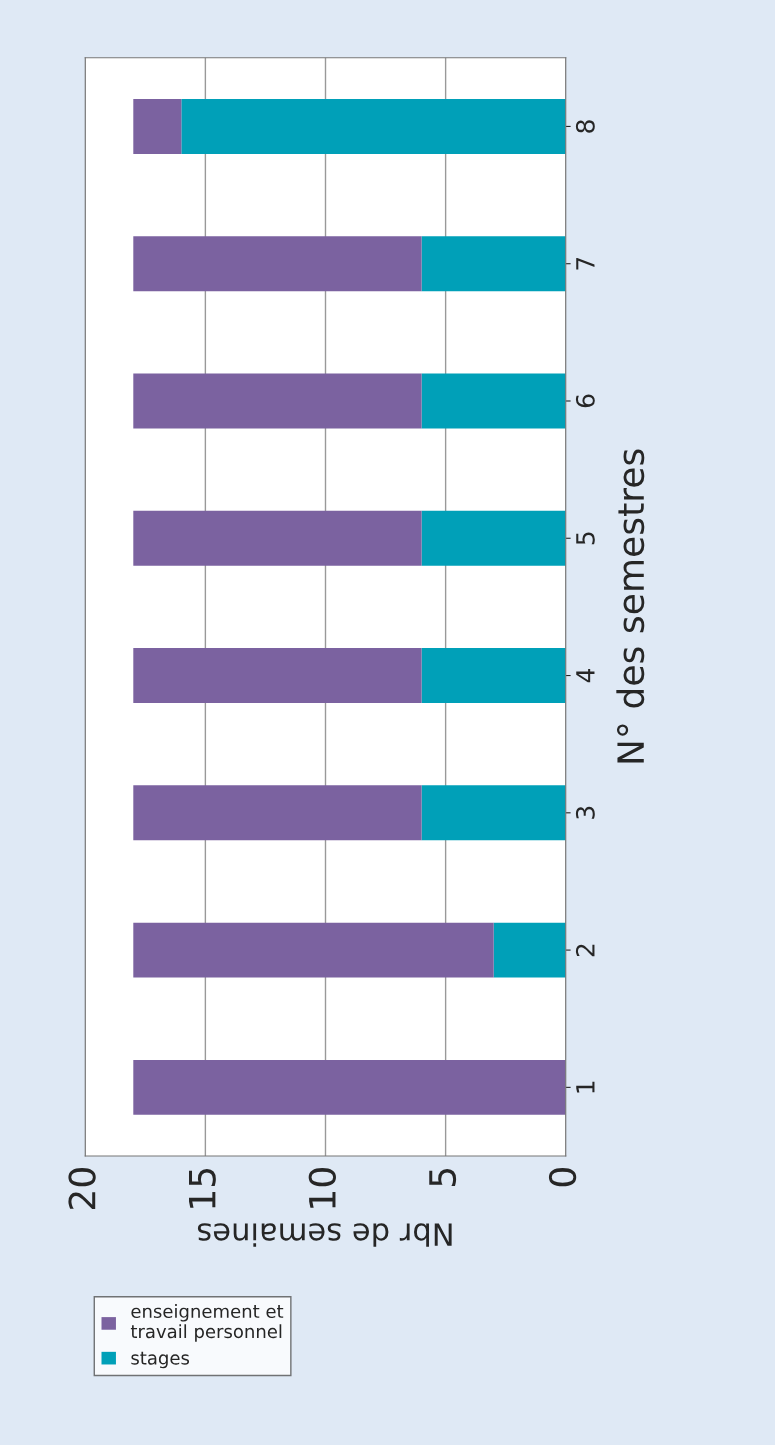  Describe the element at coordinates (207, 1323) in the screenshot. I see `legend-label: enseignement et travail personnel` at that location.